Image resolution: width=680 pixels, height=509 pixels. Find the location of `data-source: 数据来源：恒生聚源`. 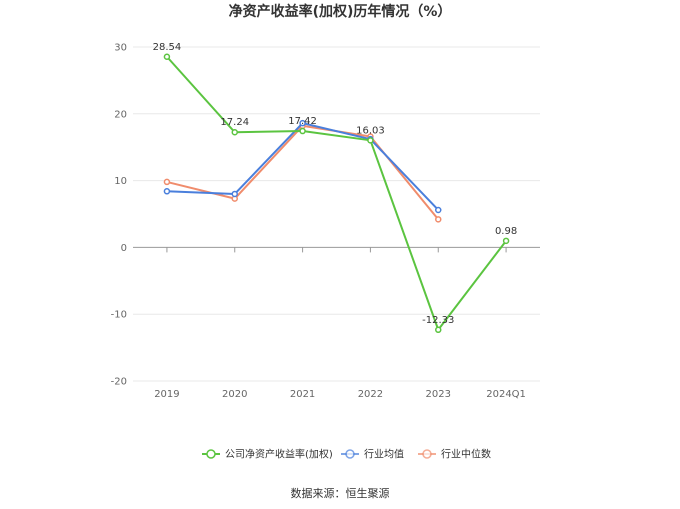

data-source: 数据来源：恒生聚源 is located at coordinates (340, 493).